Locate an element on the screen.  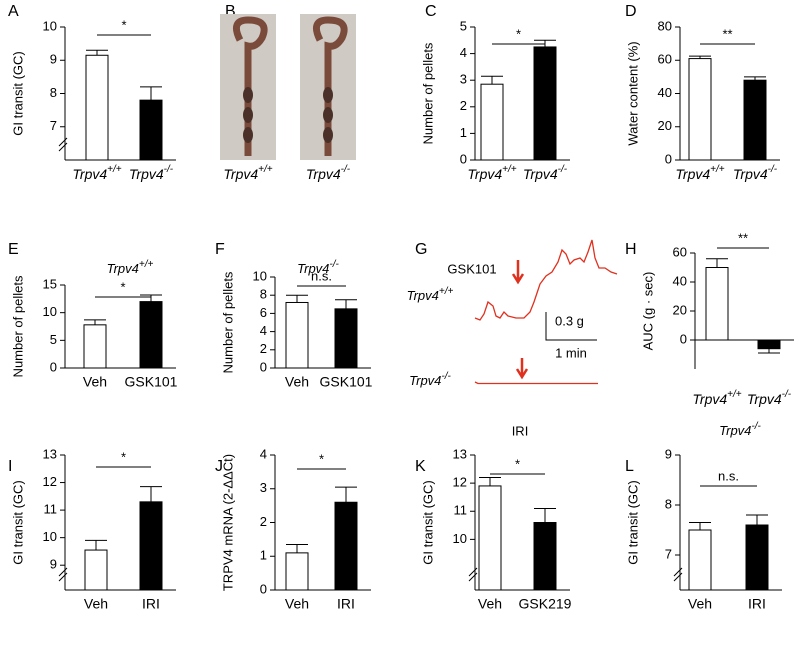
y-tick-label: 7 is located at coordinates (53, 125).